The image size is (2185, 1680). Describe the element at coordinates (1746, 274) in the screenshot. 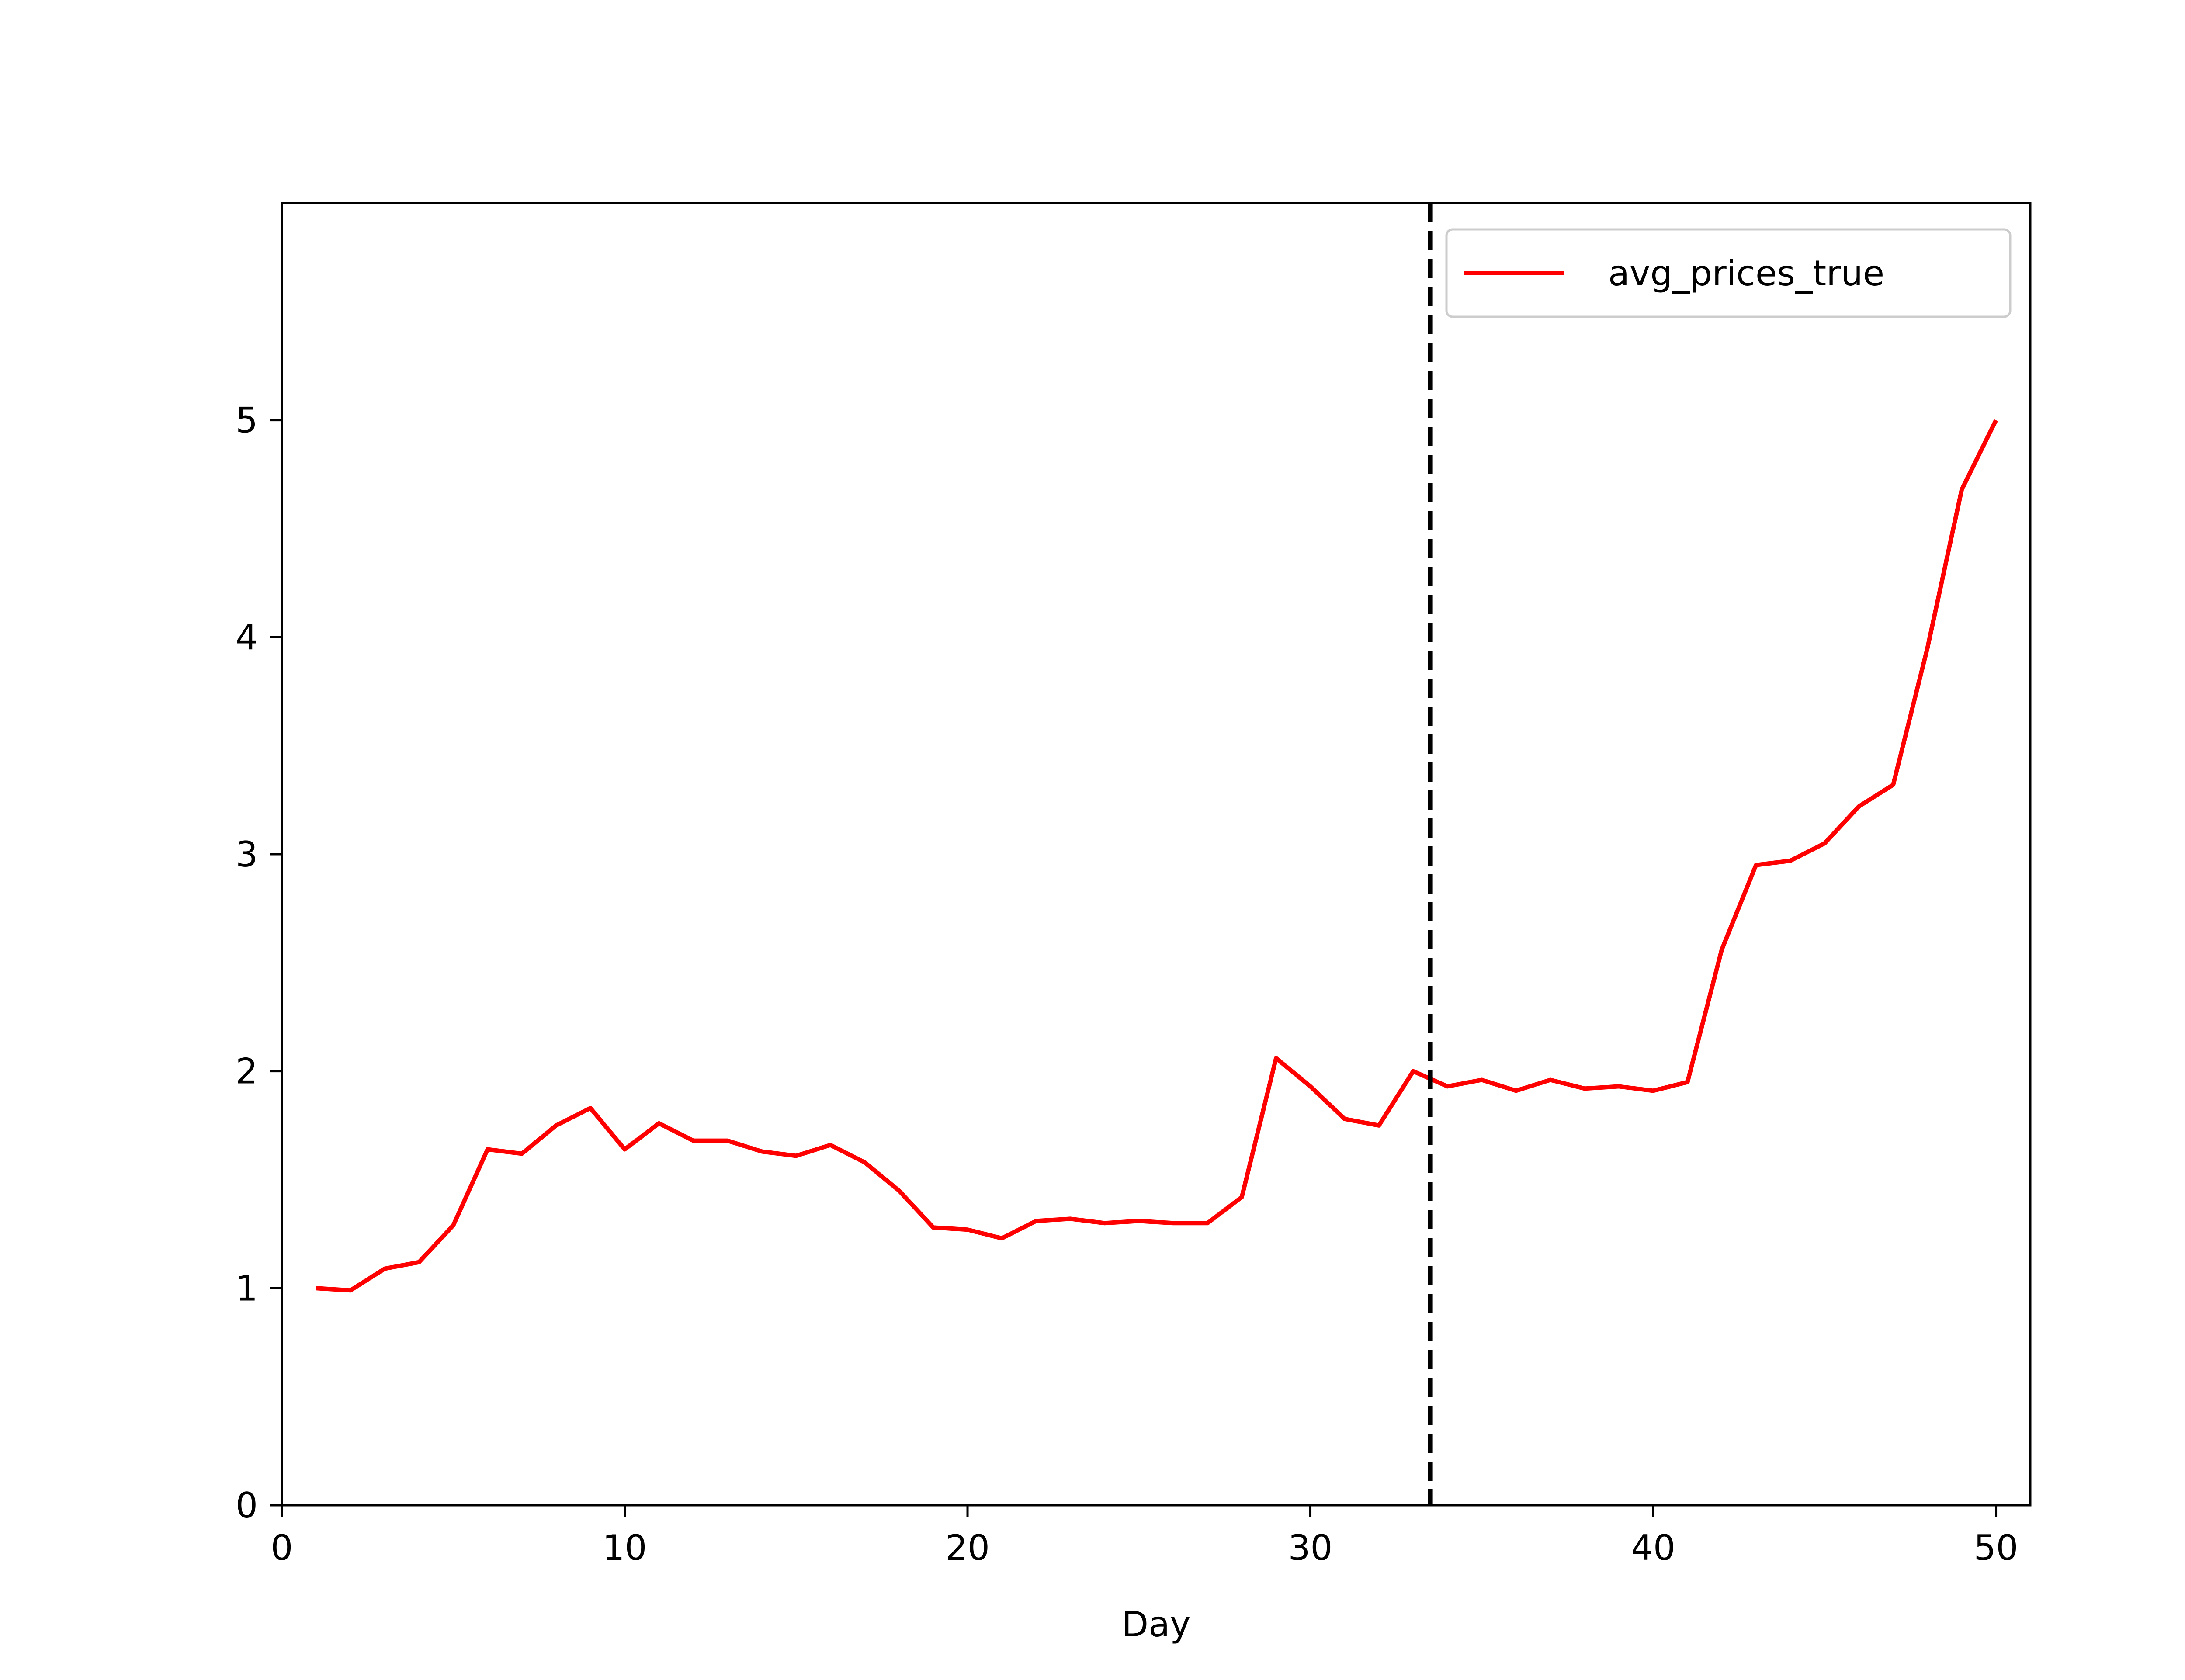

I see `legend-label: avg_prices_true` at that location.